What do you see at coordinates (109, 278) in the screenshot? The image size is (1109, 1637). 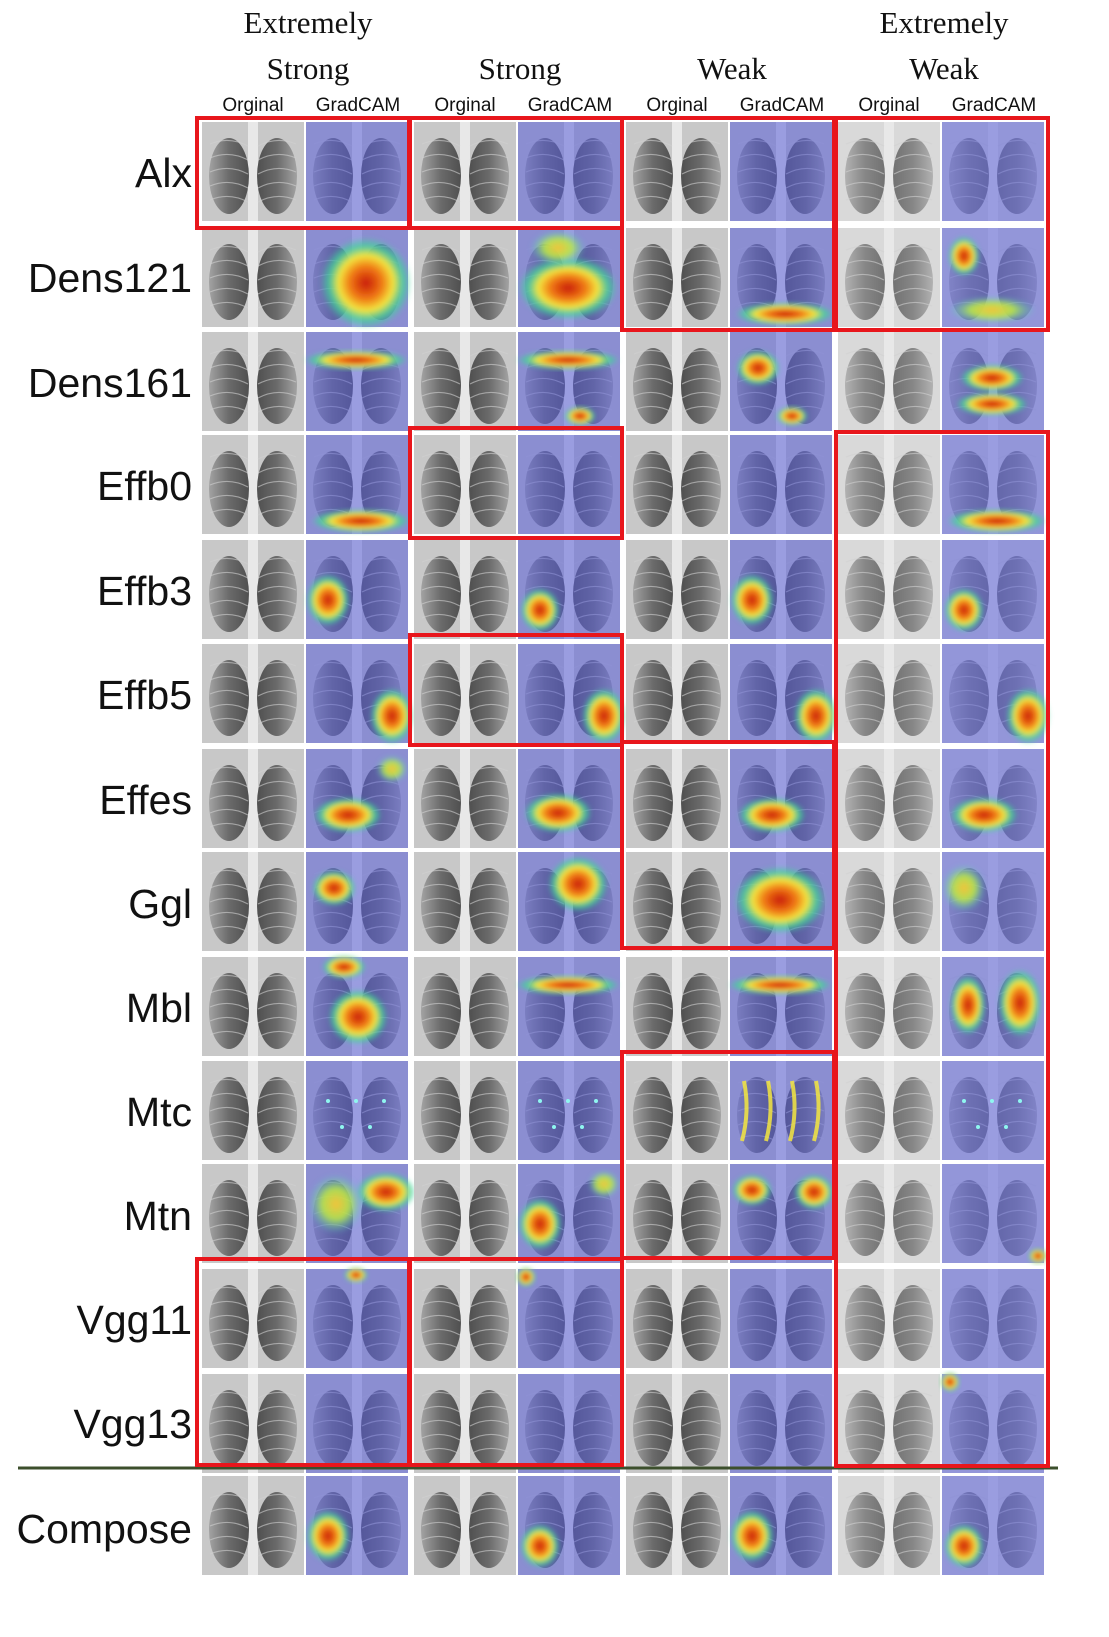 I see `row-label-dens121: Dens121` at bounding box center [109, 278].